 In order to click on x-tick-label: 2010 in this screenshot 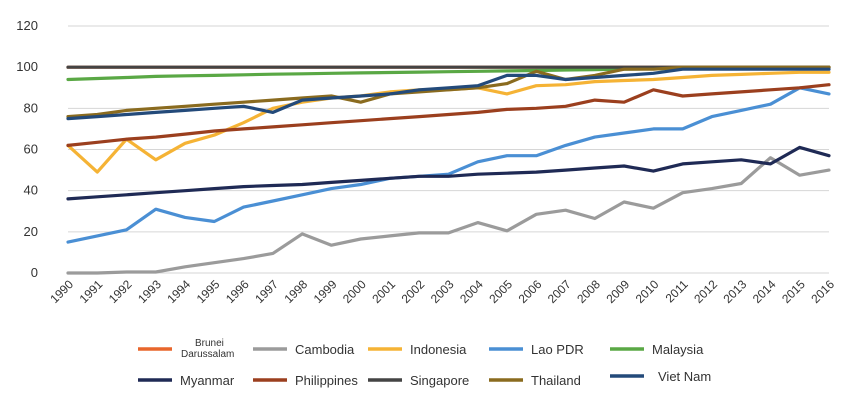, I will do `click(647, 291)`.